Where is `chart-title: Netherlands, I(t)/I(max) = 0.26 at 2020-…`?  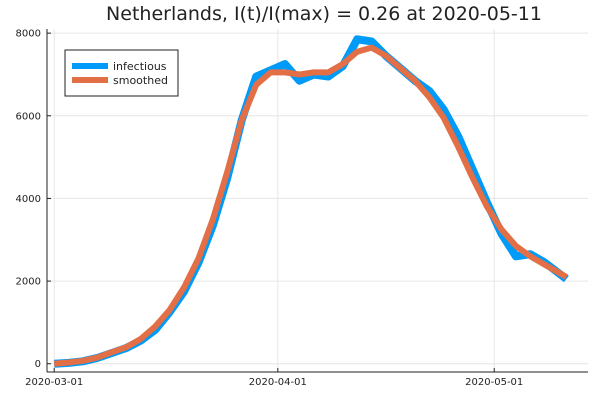
chart-title: Netherlands, I(t)/I(max) = 0.26 at 2020-… is located at coordinates (324, 14).